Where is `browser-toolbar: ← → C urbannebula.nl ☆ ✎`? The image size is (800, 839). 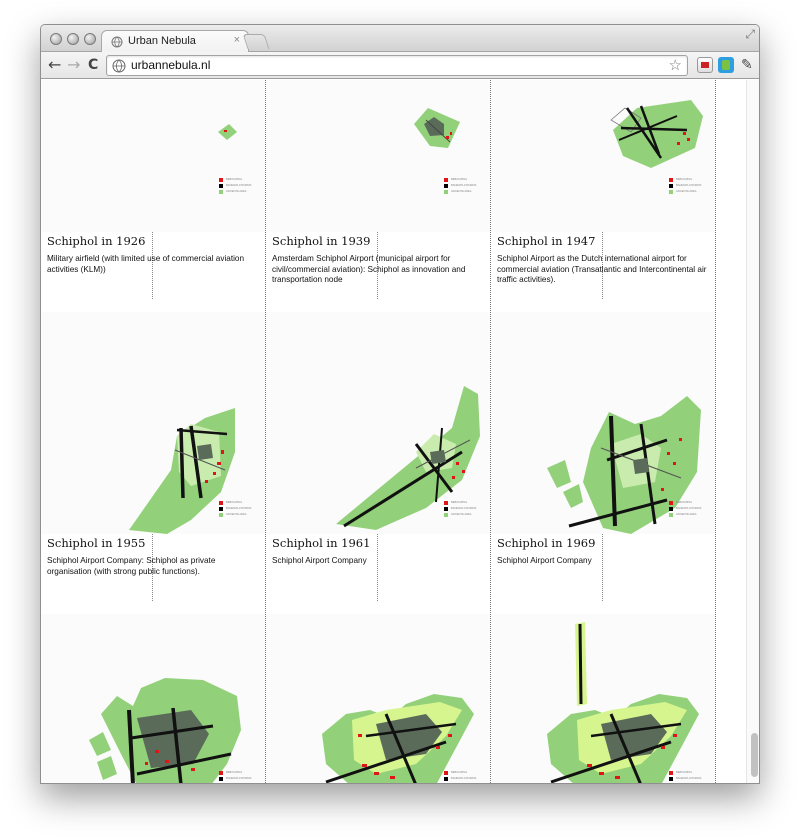 browser-toolbar: ← → C urbannebula.nl ☆ ✎ is located at coordinates (400, 65).